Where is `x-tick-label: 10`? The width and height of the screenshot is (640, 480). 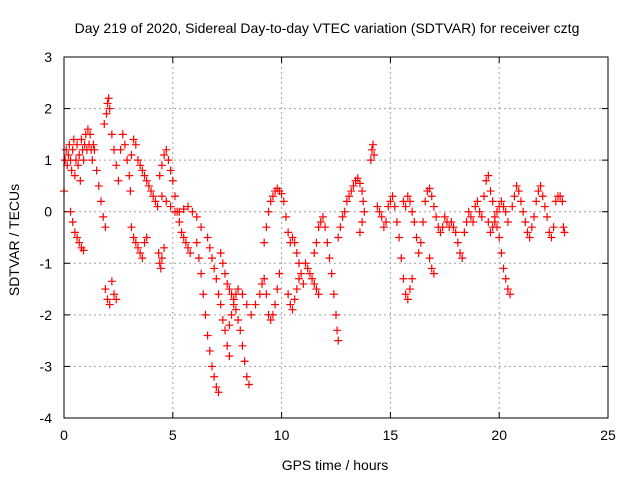
x-tick-label: 10 is located at coordinates (282, 435).